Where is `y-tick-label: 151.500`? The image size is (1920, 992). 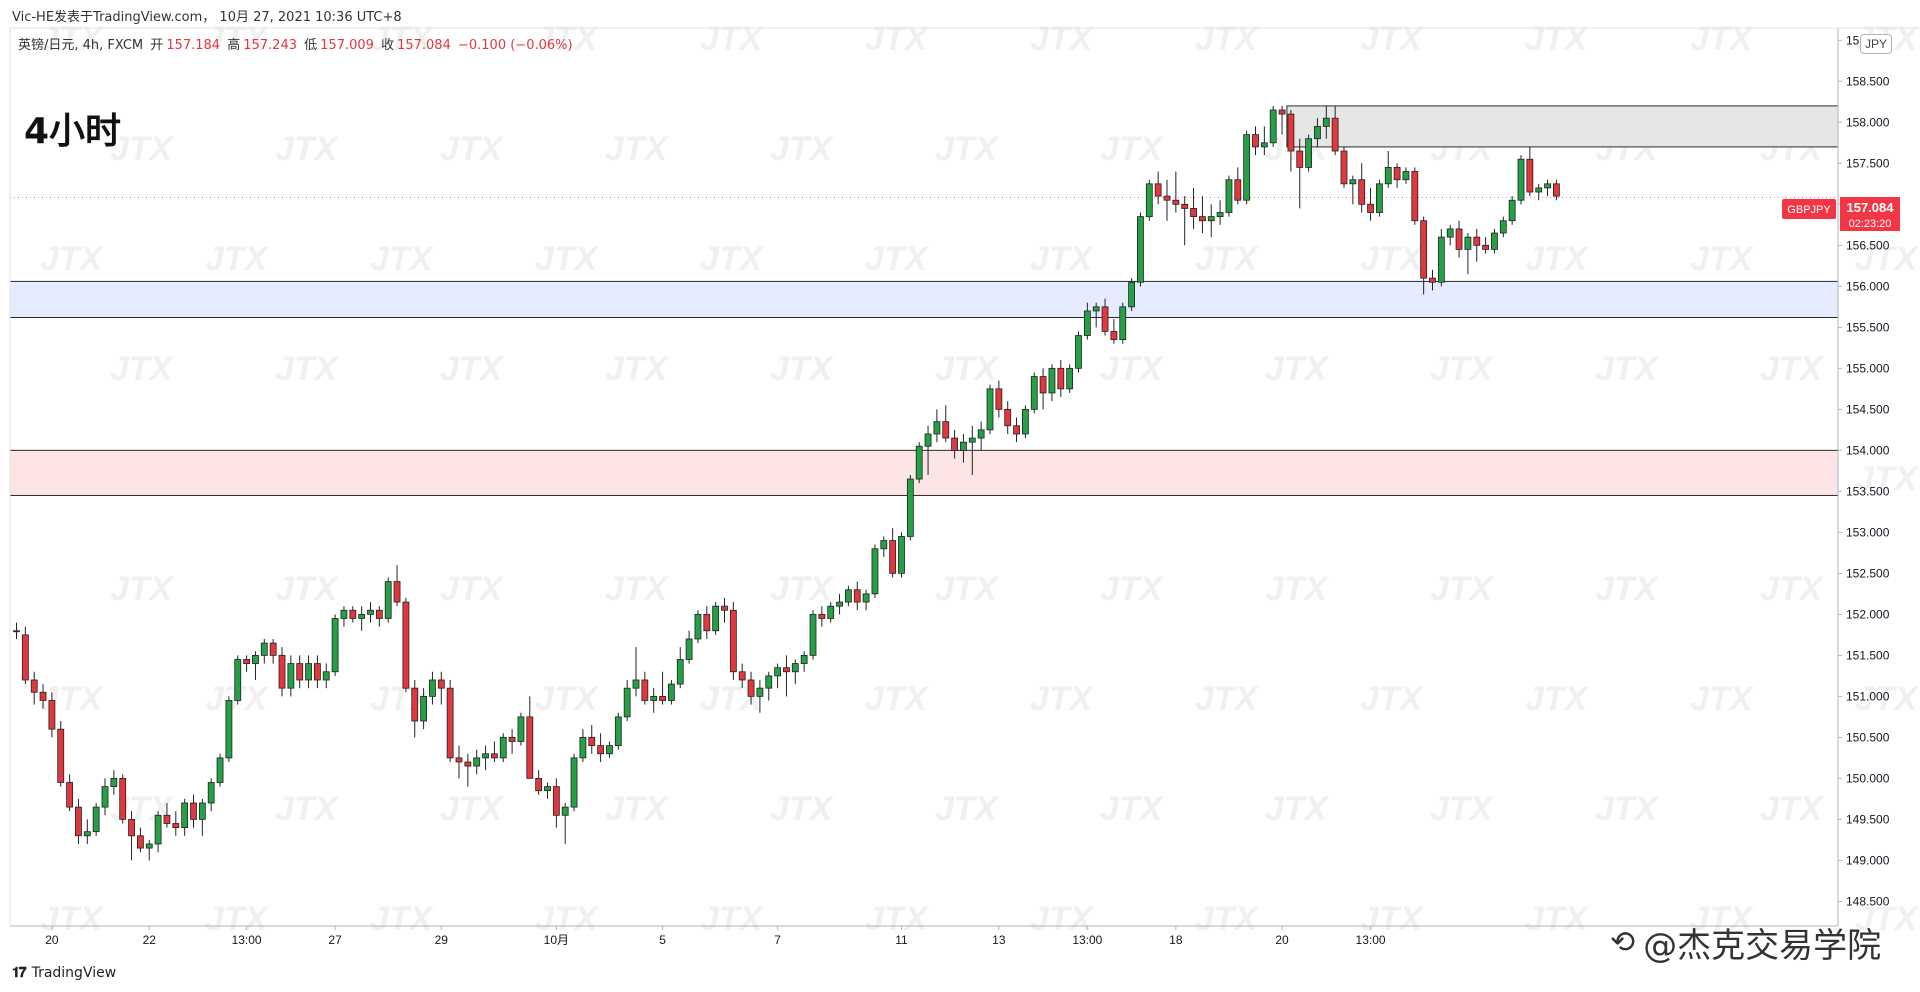
y-tick-label: 151.500 is located at coordinates (1868, 655).